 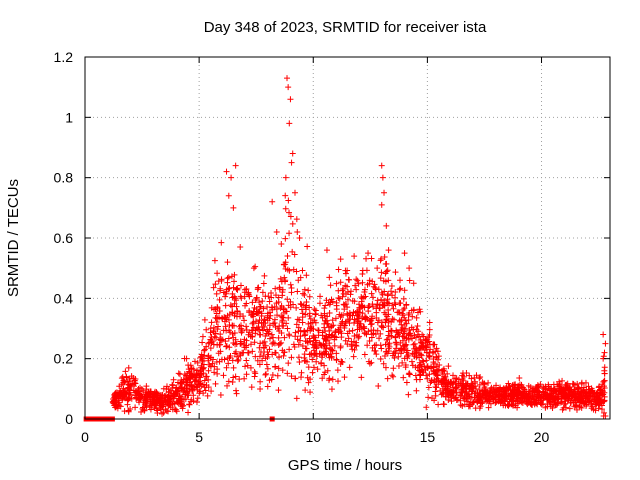 What do you see at coordinates (64, 238) in the screenshot?
I see `y-tick-label: 0.6` at bounding box center [64, 238].